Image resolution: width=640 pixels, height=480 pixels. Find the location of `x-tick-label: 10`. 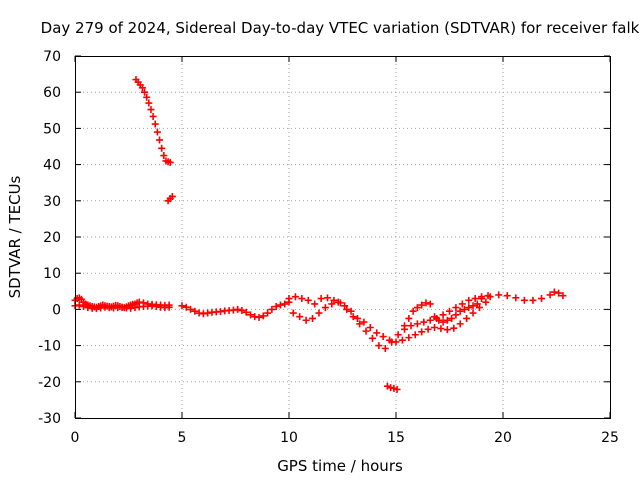

x-tick-label: 10 is located at coordinates (289, 438).